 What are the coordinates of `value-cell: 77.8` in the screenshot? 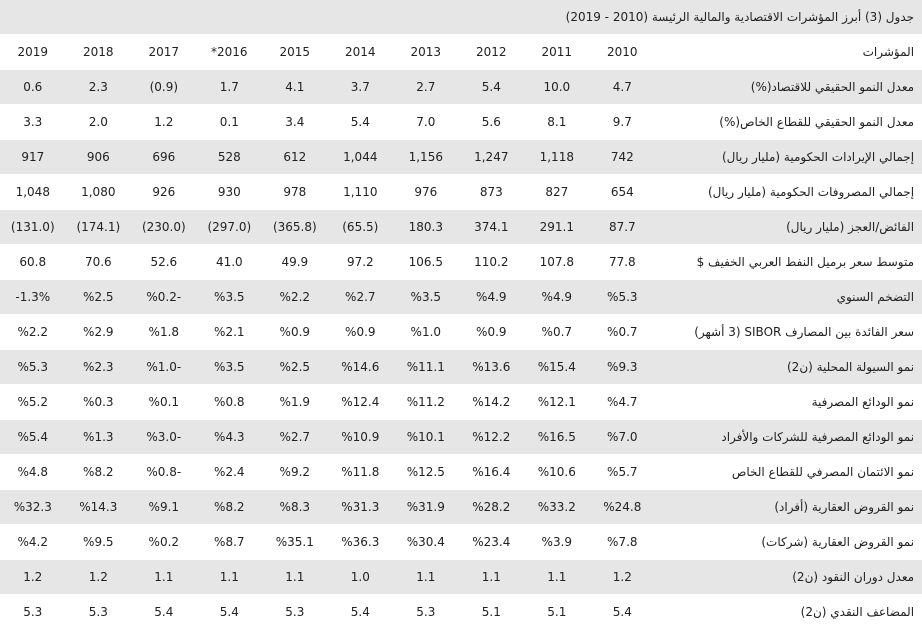 It's located at (622, 262).